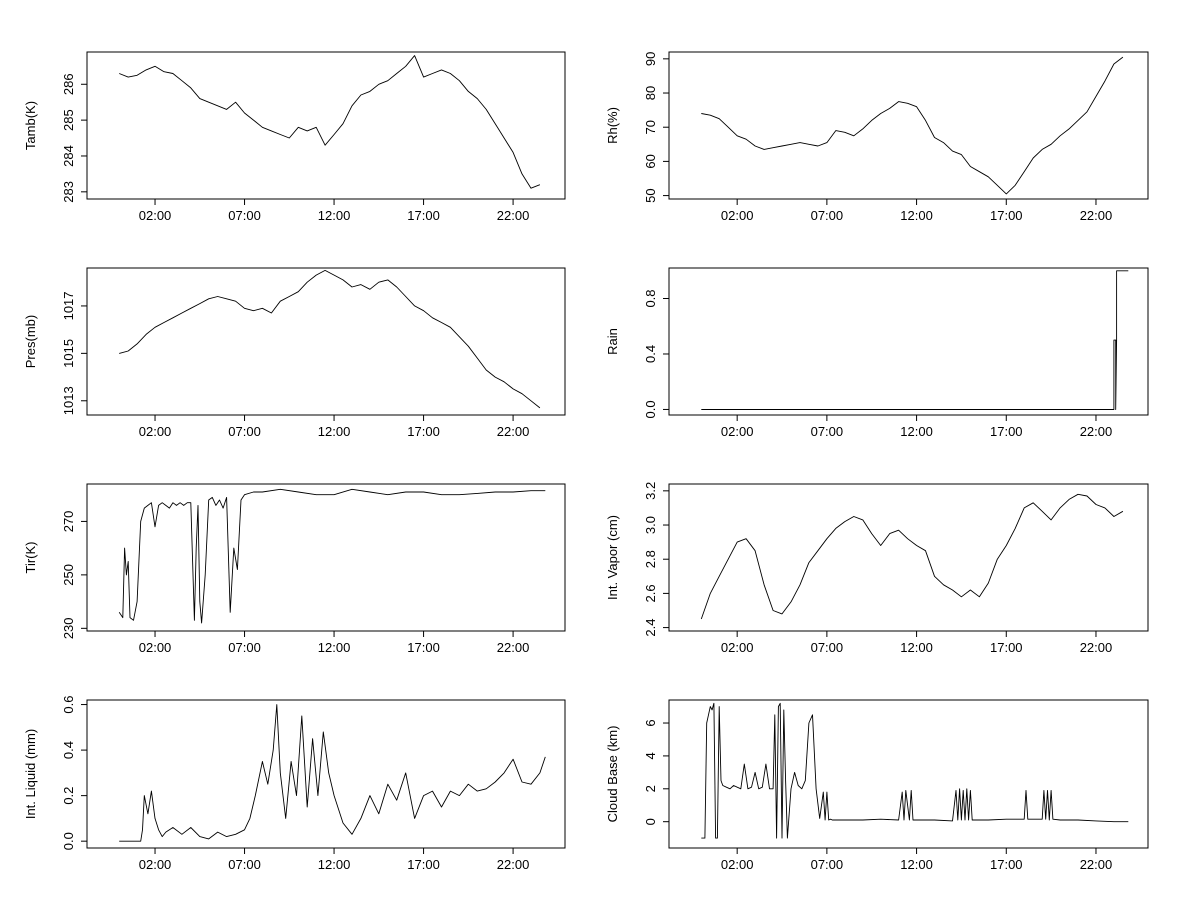 This screenshot has height=900, width=1200. What do you see at coordinates (68, 522) in the screenshot?
I see `y-tick-label: 270` at bounding box center [68, 522].